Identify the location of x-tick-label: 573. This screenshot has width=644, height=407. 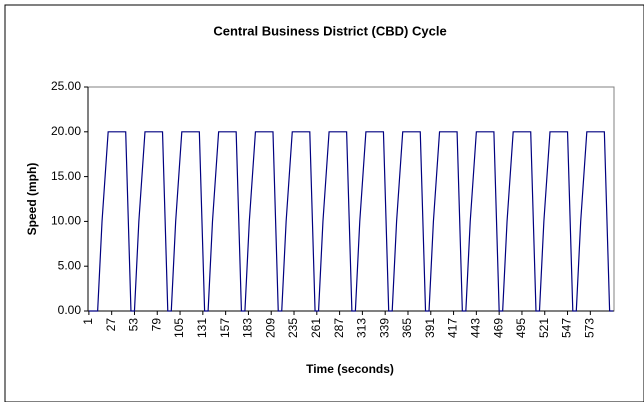
(590, 328).